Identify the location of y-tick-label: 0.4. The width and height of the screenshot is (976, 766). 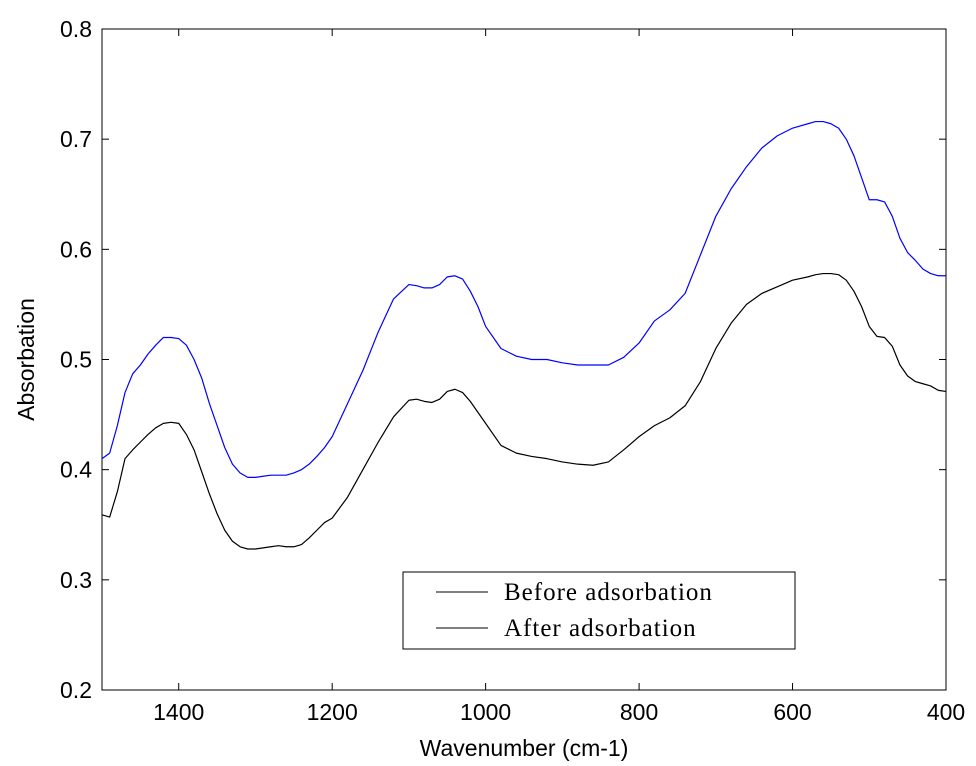
(76, 470).